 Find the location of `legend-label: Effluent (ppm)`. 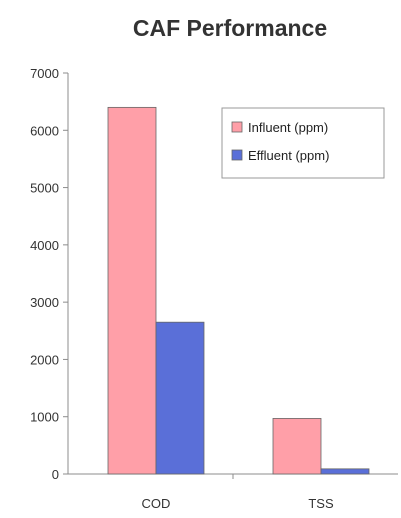

legend-label: Effluent (ppm) is located at coordinates (288, 155).